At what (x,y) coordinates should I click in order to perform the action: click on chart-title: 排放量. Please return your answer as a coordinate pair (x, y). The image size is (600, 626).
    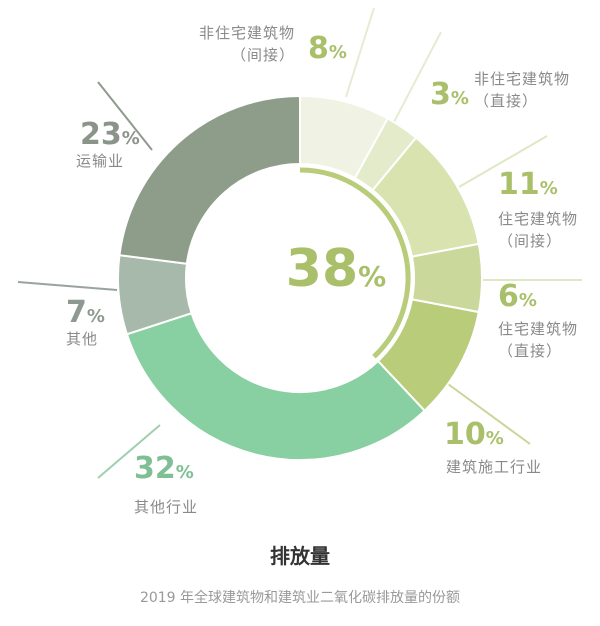
    Looking at the image, I should click on (300, 556).